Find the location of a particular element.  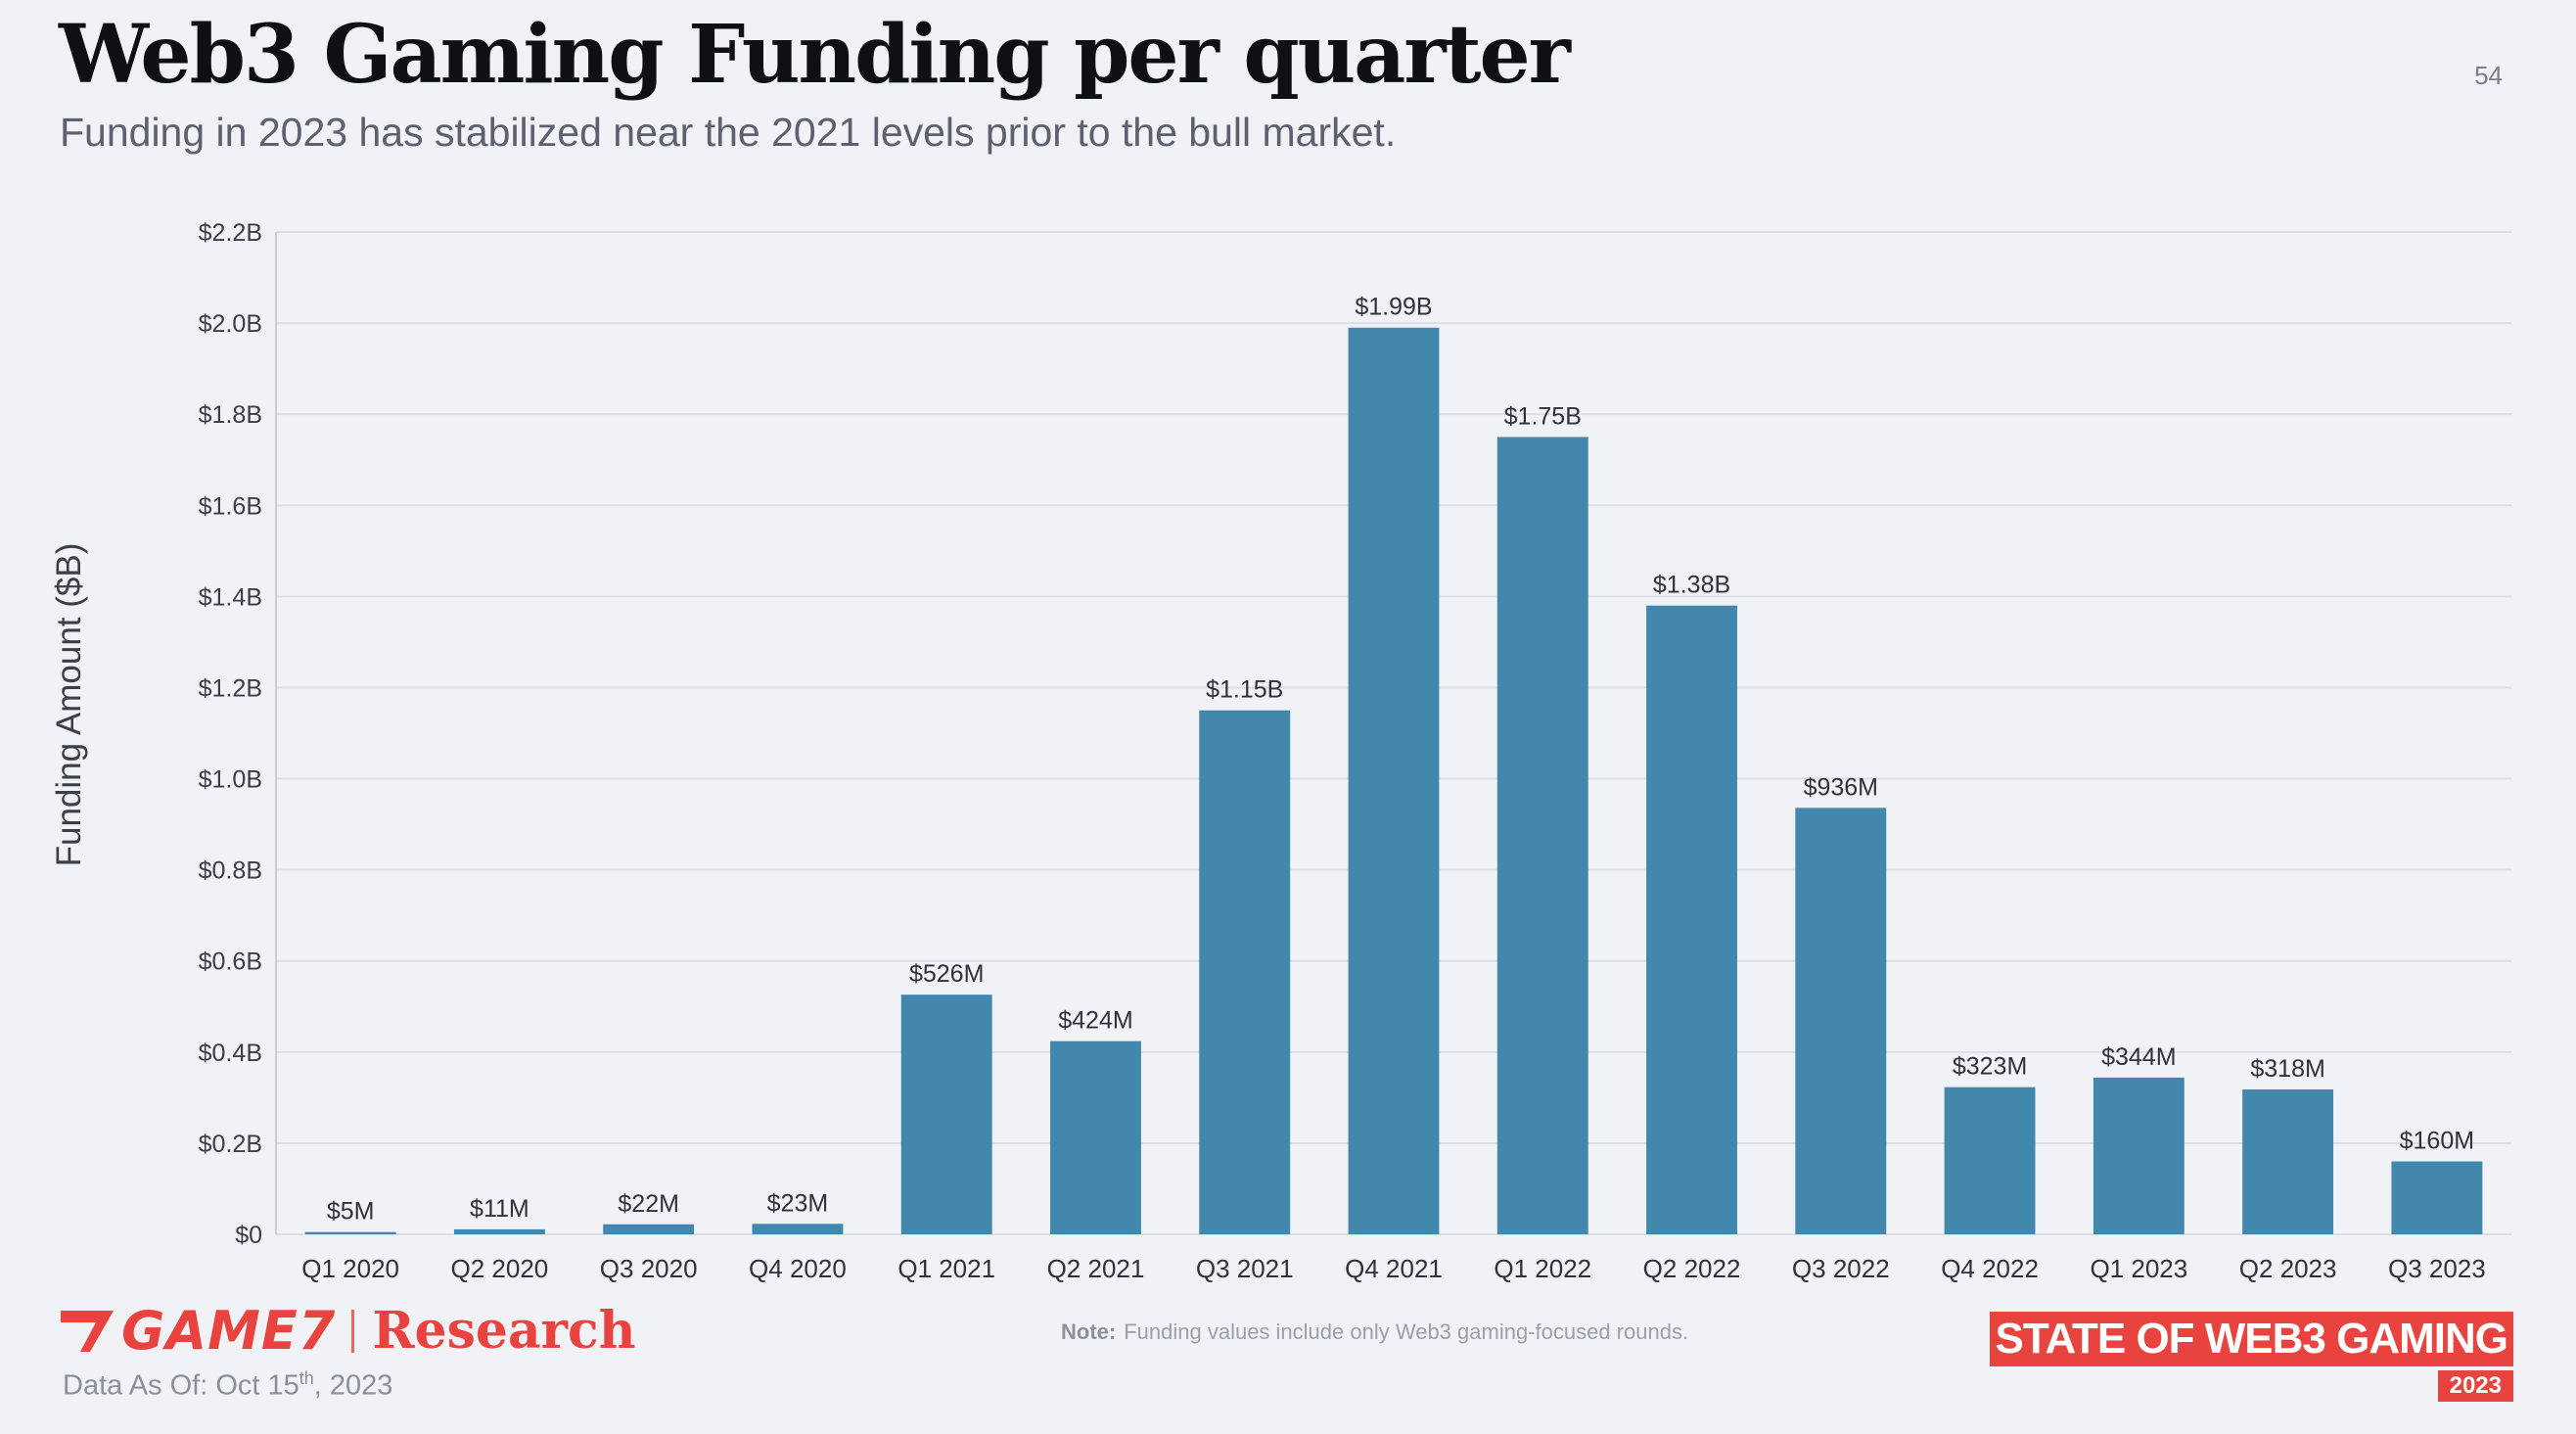

bar-q4-2022 is located at coordinates (1990, 1160).